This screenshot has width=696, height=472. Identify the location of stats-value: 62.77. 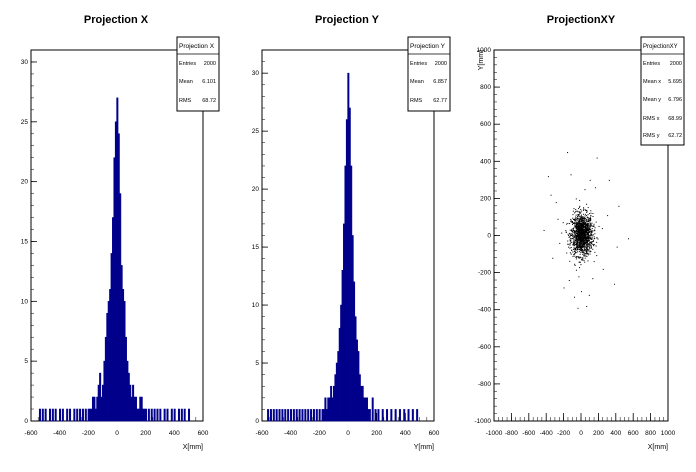
(440, 101).